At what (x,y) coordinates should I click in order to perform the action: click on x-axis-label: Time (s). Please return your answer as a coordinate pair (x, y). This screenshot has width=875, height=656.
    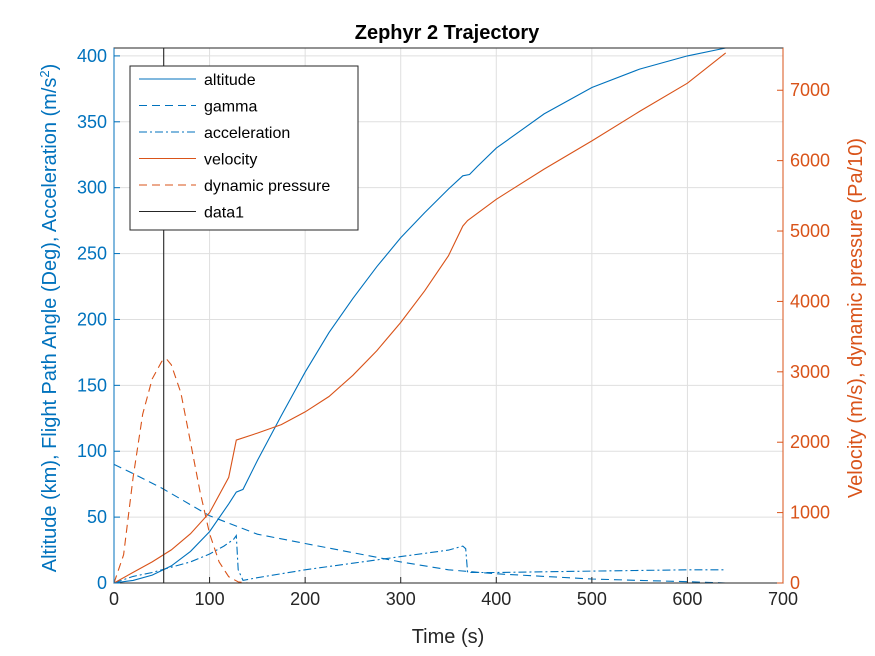
    Looking at the image, I should click on (448, 637).